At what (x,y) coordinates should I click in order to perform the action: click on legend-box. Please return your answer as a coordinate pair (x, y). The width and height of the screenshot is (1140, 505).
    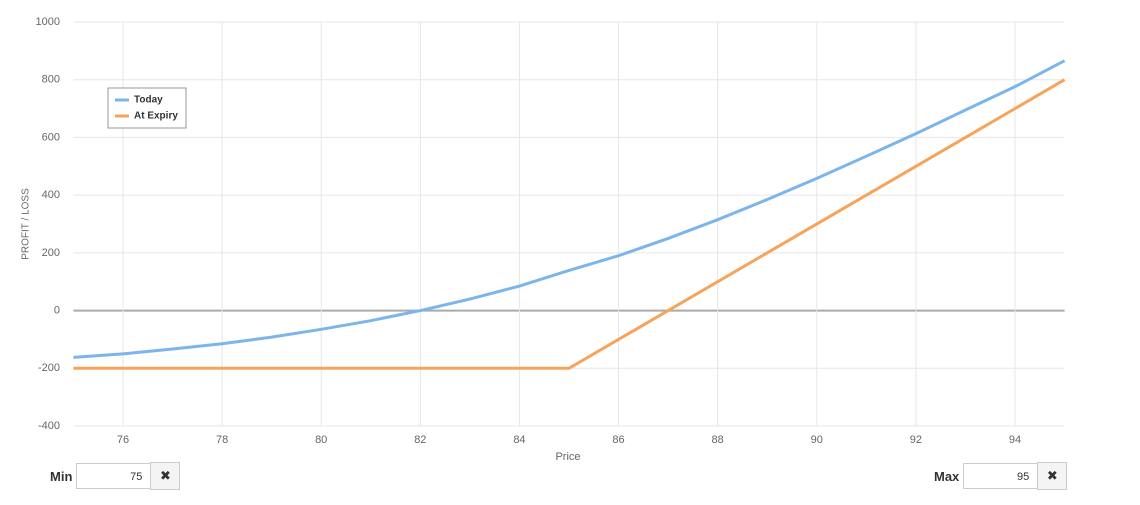
    Looking at the image, I should click on (147, 108).